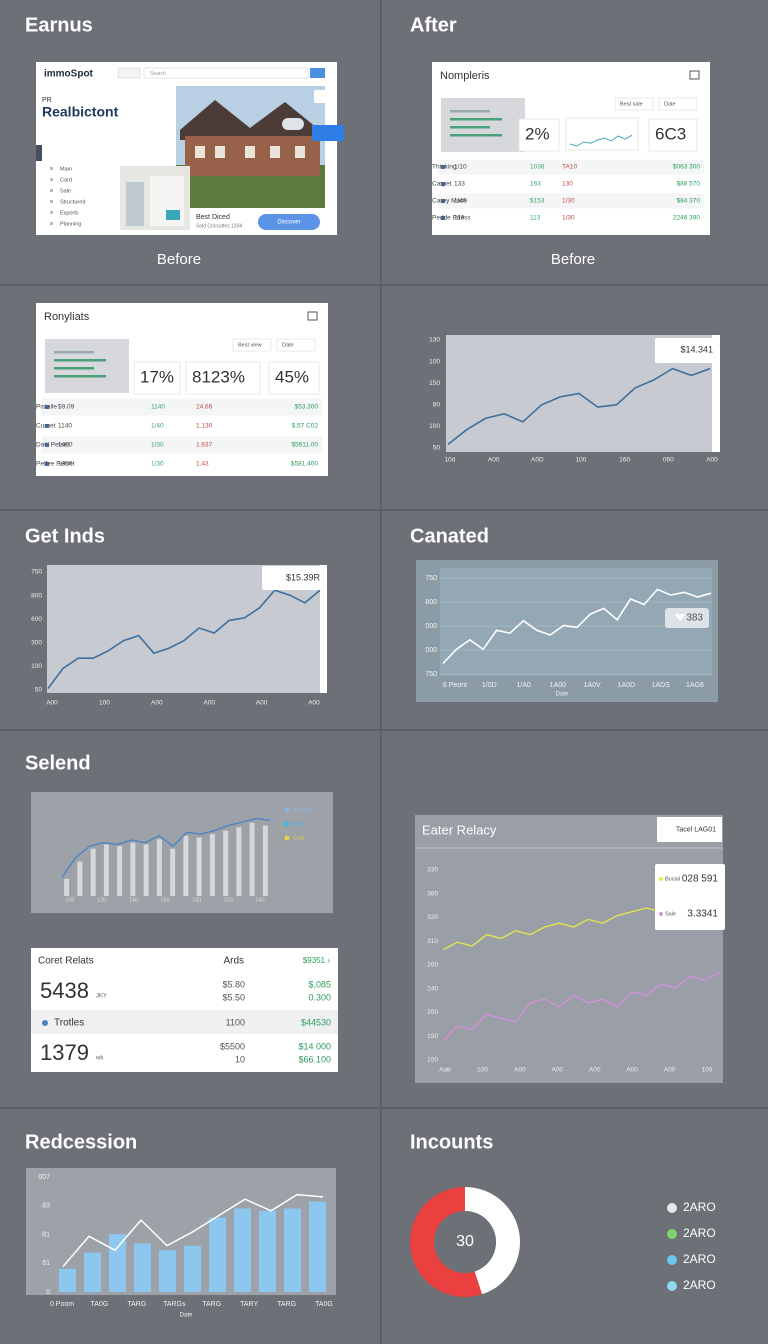 The image size is (768, 1344). I want to click on chart-panel, so click(569, 949).